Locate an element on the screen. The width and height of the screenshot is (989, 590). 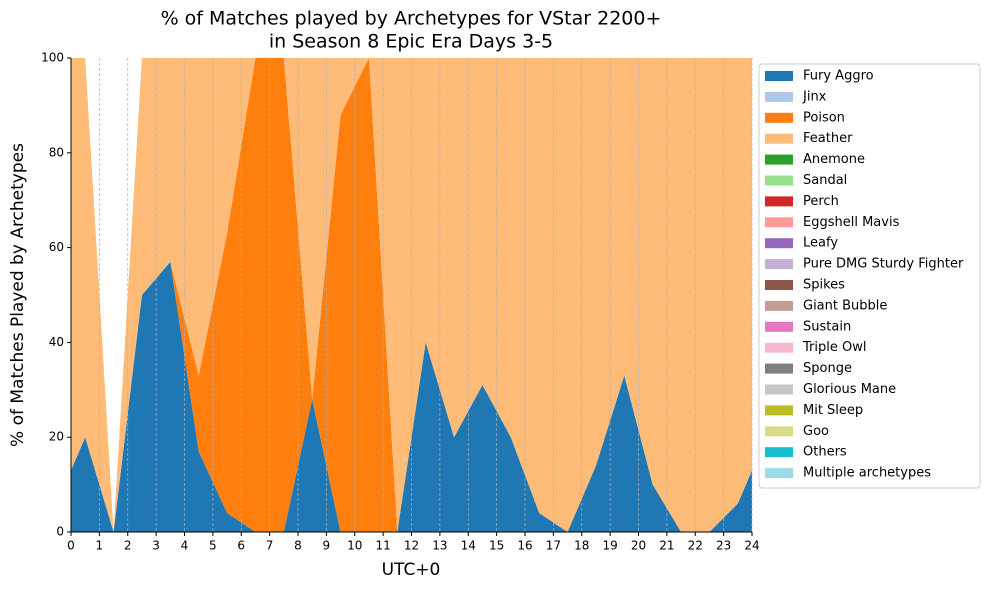
y-tick-label: 0 is located at coordinates (60, 532).